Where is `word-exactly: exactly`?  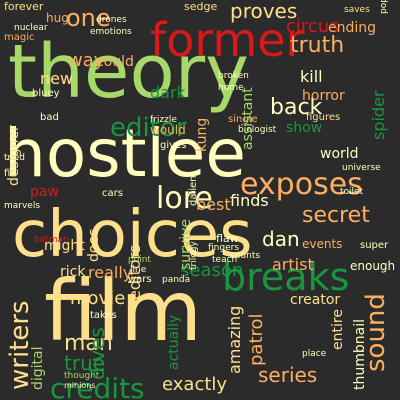 word-exactly: exactly is located at coordinates (194, 384).